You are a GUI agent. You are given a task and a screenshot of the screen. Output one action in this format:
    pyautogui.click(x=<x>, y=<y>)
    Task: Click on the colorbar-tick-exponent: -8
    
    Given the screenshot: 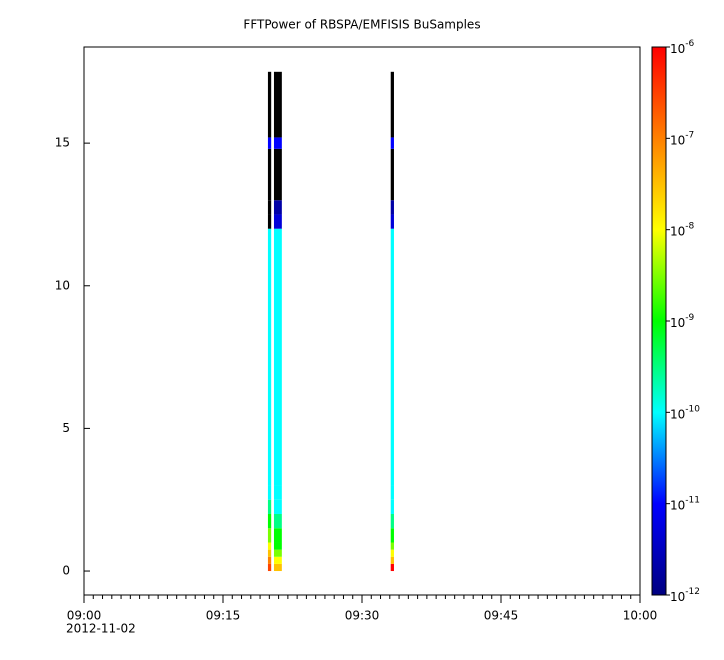 What is the action you would take?
    pyautogui.click(x=689, y=226)
    